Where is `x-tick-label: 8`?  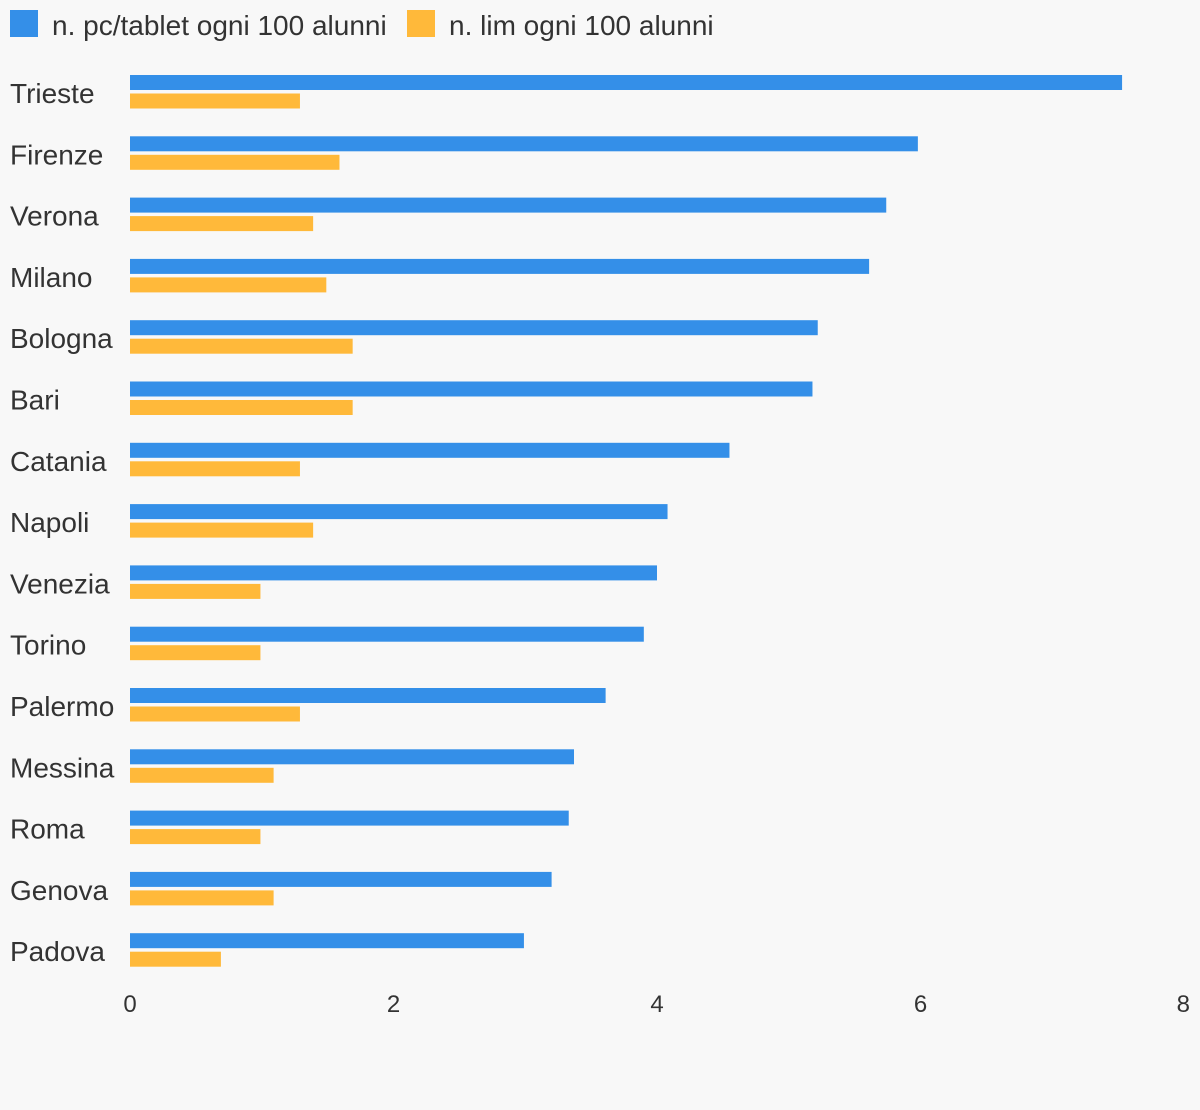 x-tick-label: 8 is located at coordinates (1183, 1004).